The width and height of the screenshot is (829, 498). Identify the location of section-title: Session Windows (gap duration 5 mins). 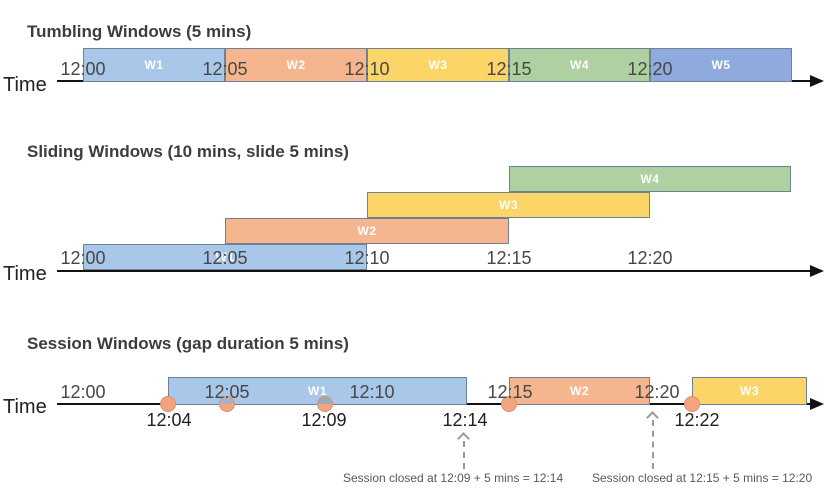
(188, 344).